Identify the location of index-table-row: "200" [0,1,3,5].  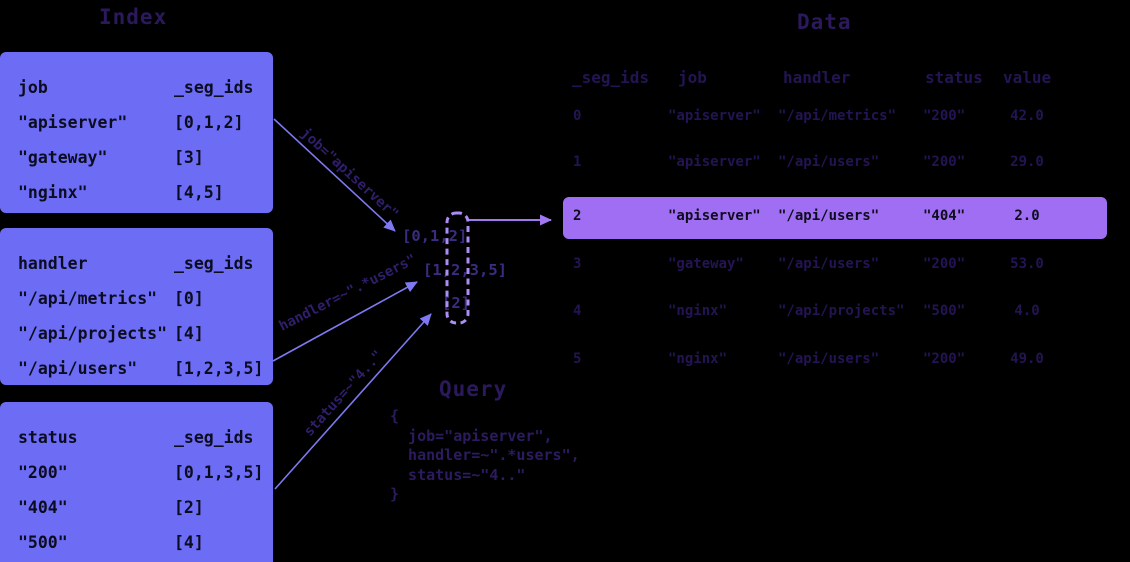
(136, 473).